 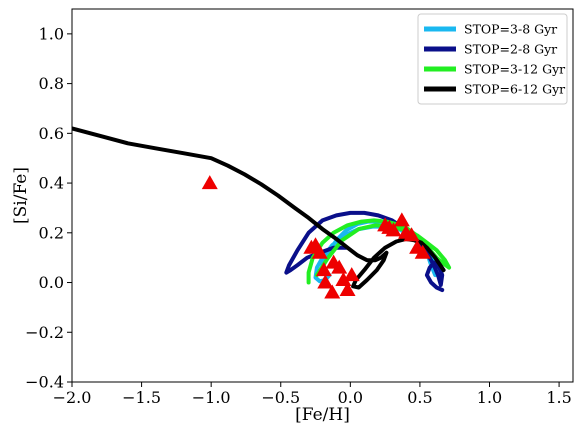 What do you see at coordinates (51, 183) in the screenshot?
I see `y-tick-label: 0.4` at bounding box center [51, 183].